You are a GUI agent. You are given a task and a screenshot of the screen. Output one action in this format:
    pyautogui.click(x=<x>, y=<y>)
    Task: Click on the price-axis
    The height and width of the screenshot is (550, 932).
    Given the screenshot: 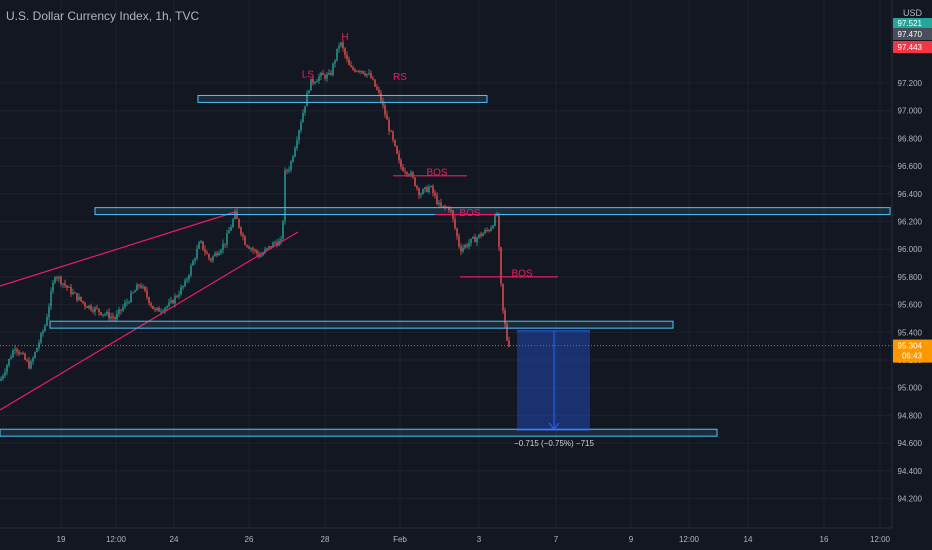 What is the action you would take?
    pyautogui.click(x=912, y=264)
    